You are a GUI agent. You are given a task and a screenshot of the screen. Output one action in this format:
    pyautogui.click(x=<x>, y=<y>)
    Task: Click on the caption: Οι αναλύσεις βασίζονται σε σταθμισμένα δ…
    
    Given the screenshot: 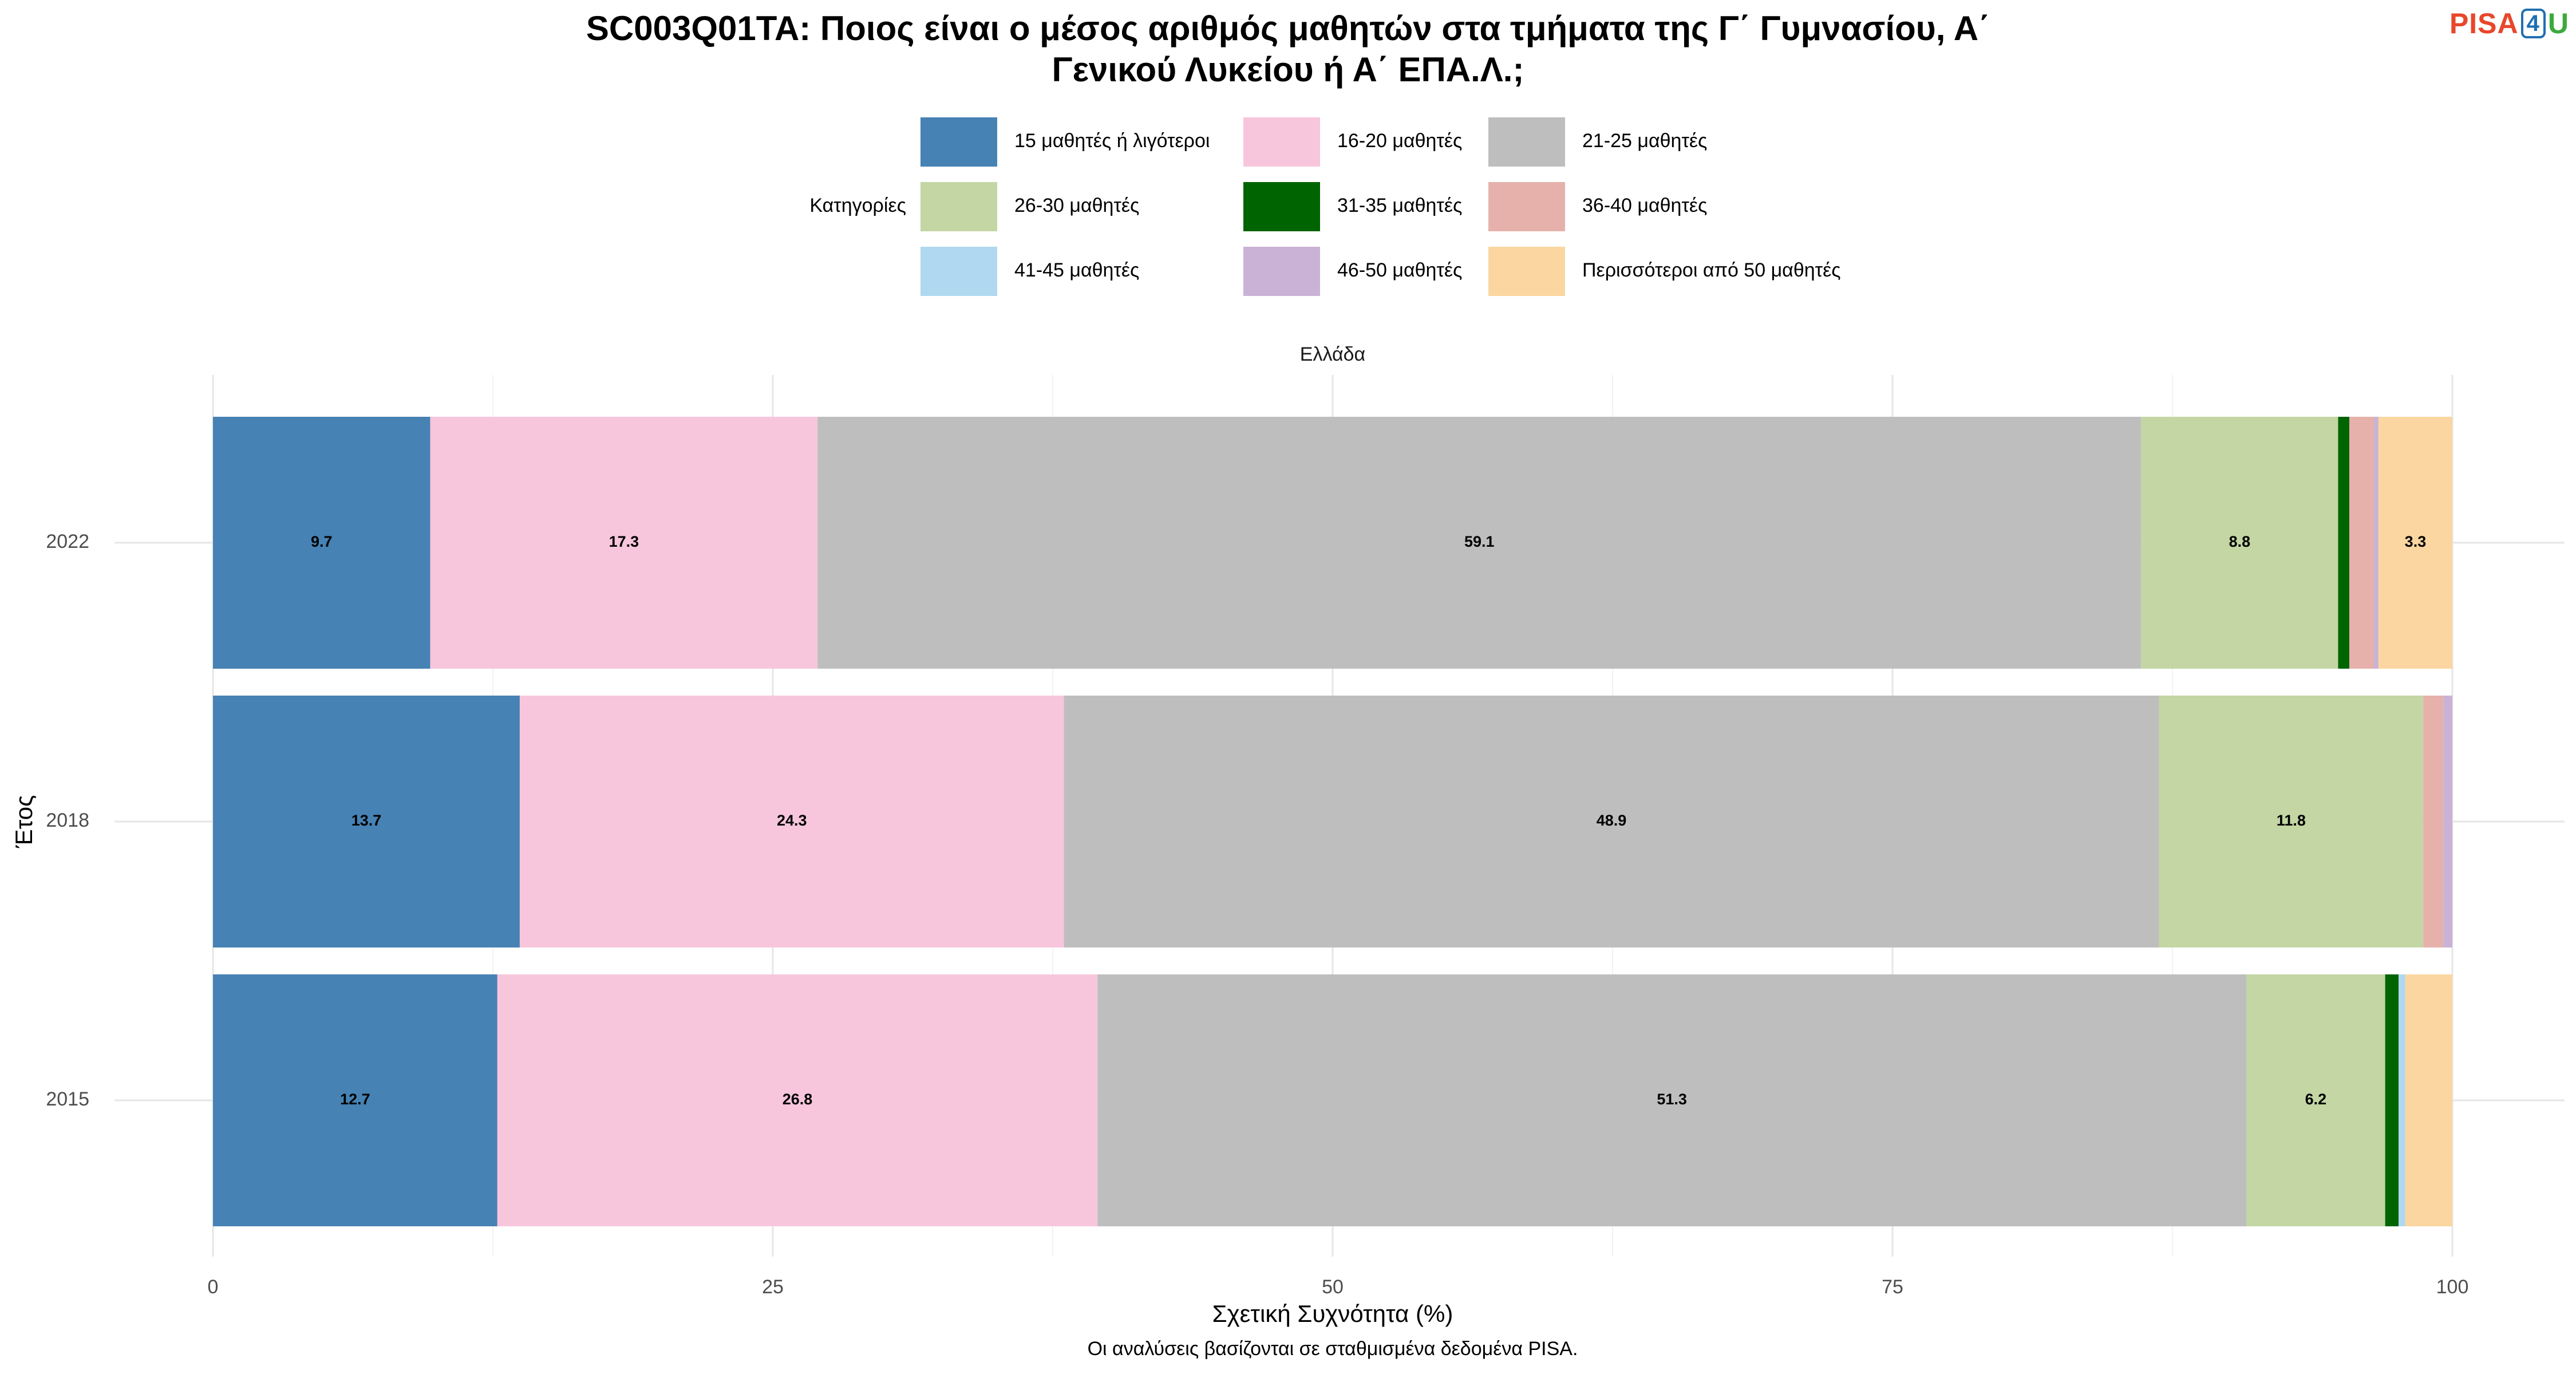 What is the action you would take?
    pyautogui.click(x=1333, y=1349)
    